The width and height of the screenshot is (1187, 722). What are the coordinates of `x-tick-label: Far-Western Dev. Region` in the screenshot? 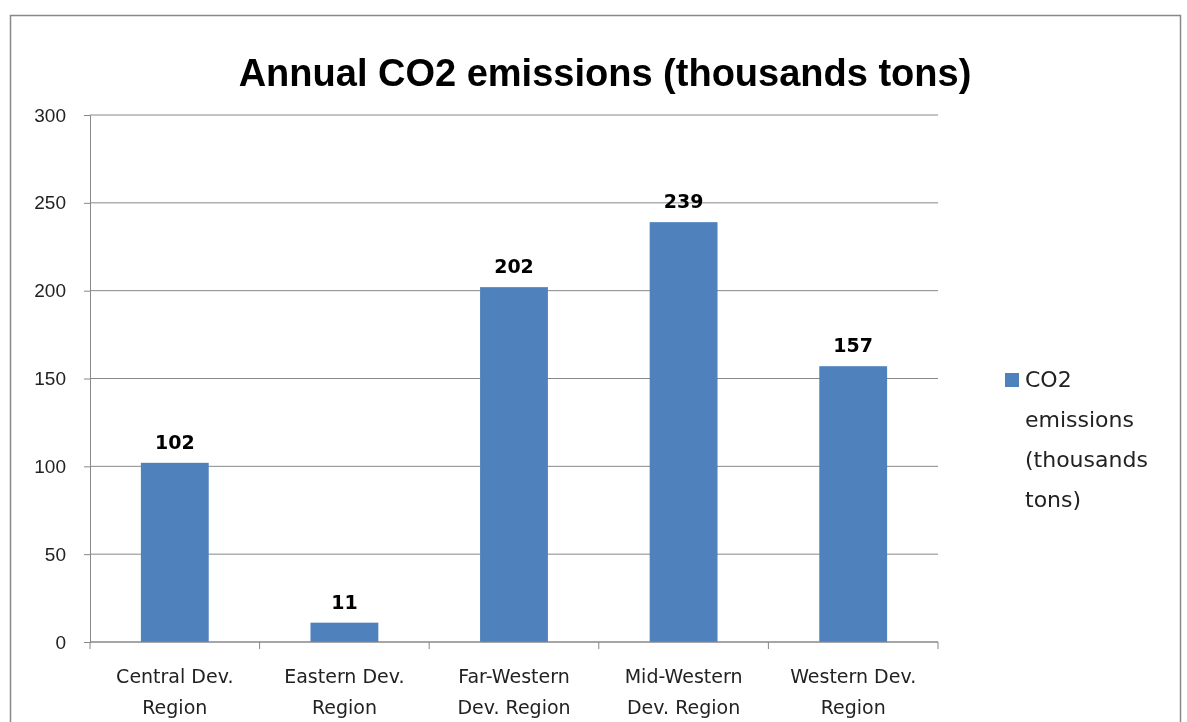 It's located at (514, 691).